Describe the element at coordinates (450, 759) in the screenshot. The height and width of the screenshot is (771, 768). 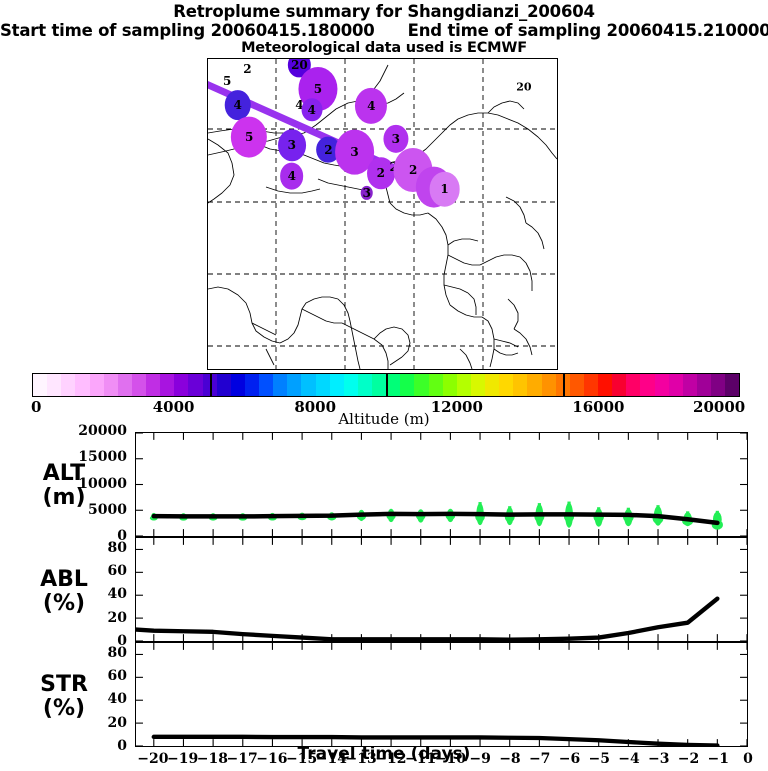
I see `x-tick-label: −10` at that location.